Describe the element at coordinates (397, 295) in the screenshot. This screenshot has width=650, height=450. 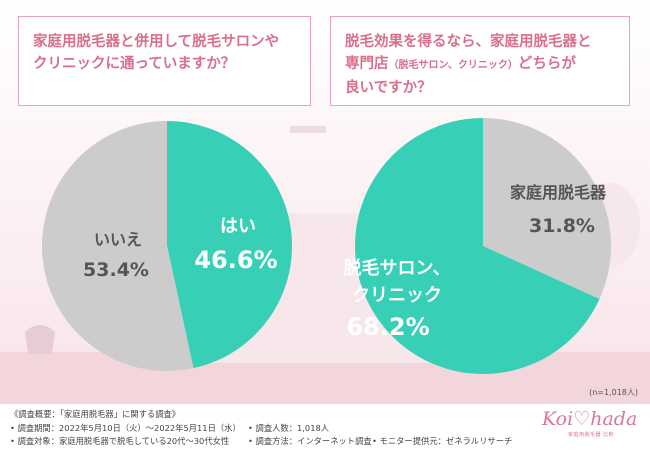
I see `pie-2-label-2-line-2: クリニック` at that location.